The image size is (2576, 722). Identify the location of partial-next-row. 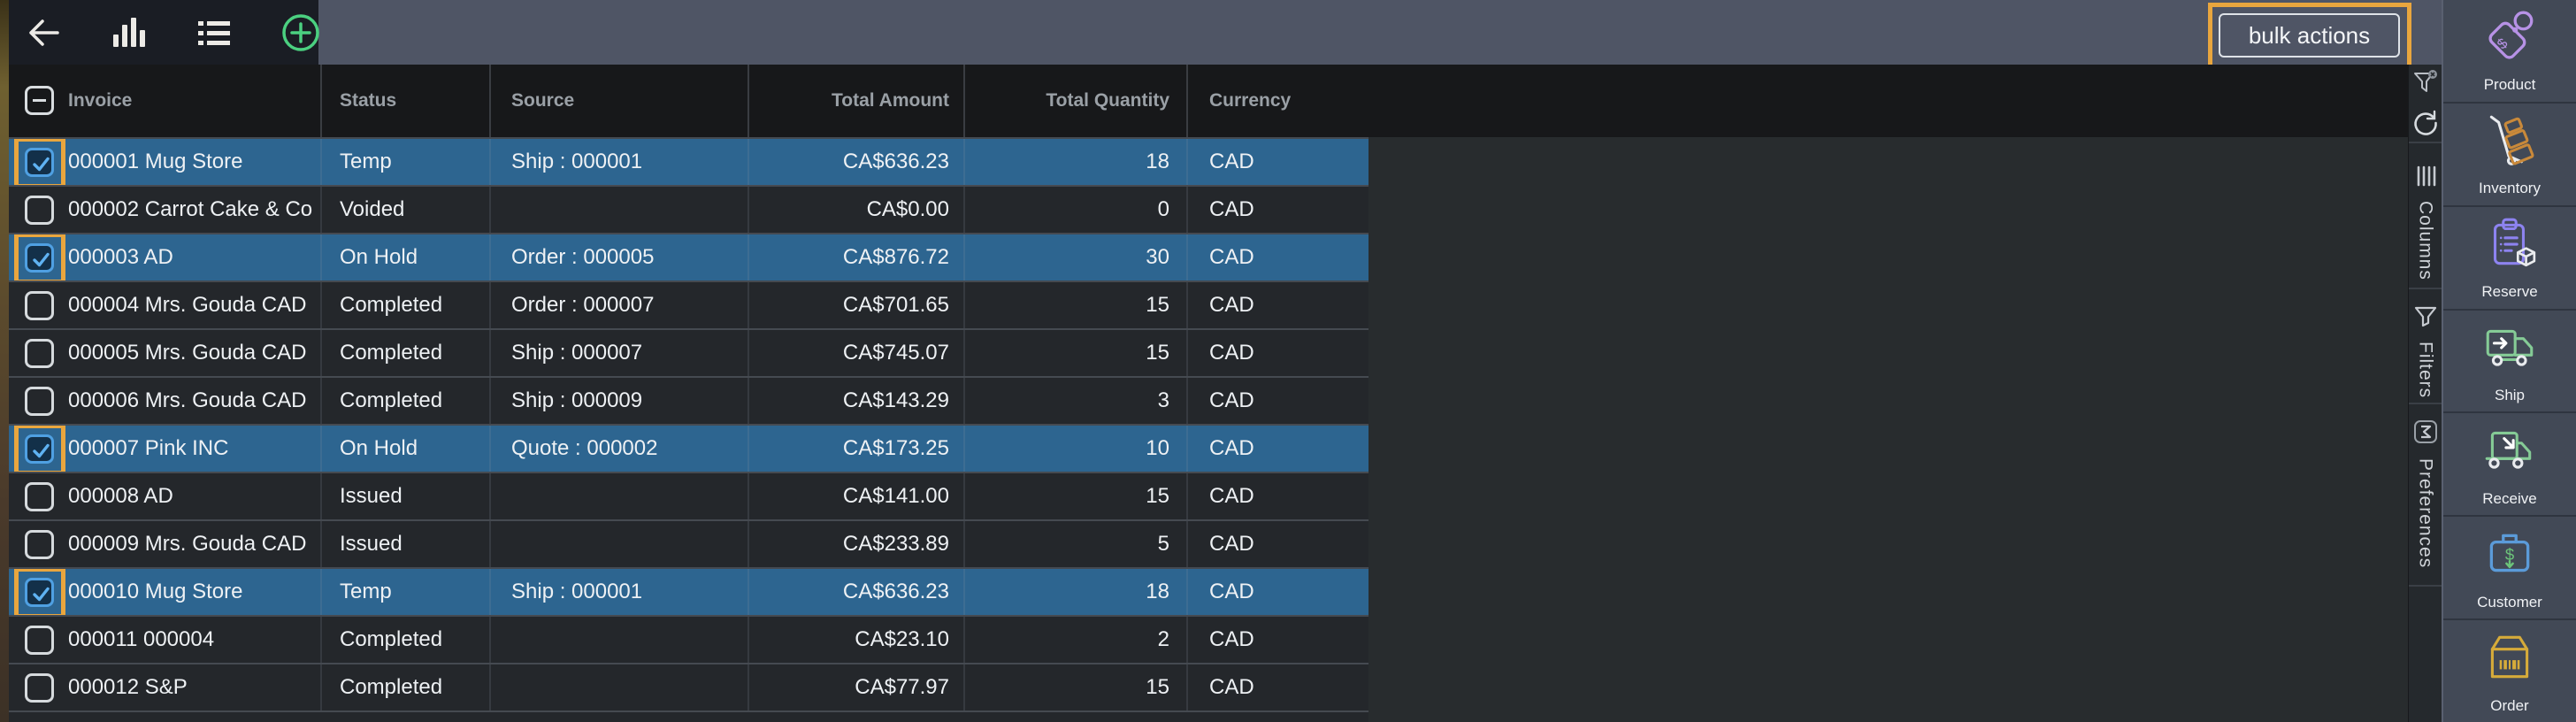
(688, 717).